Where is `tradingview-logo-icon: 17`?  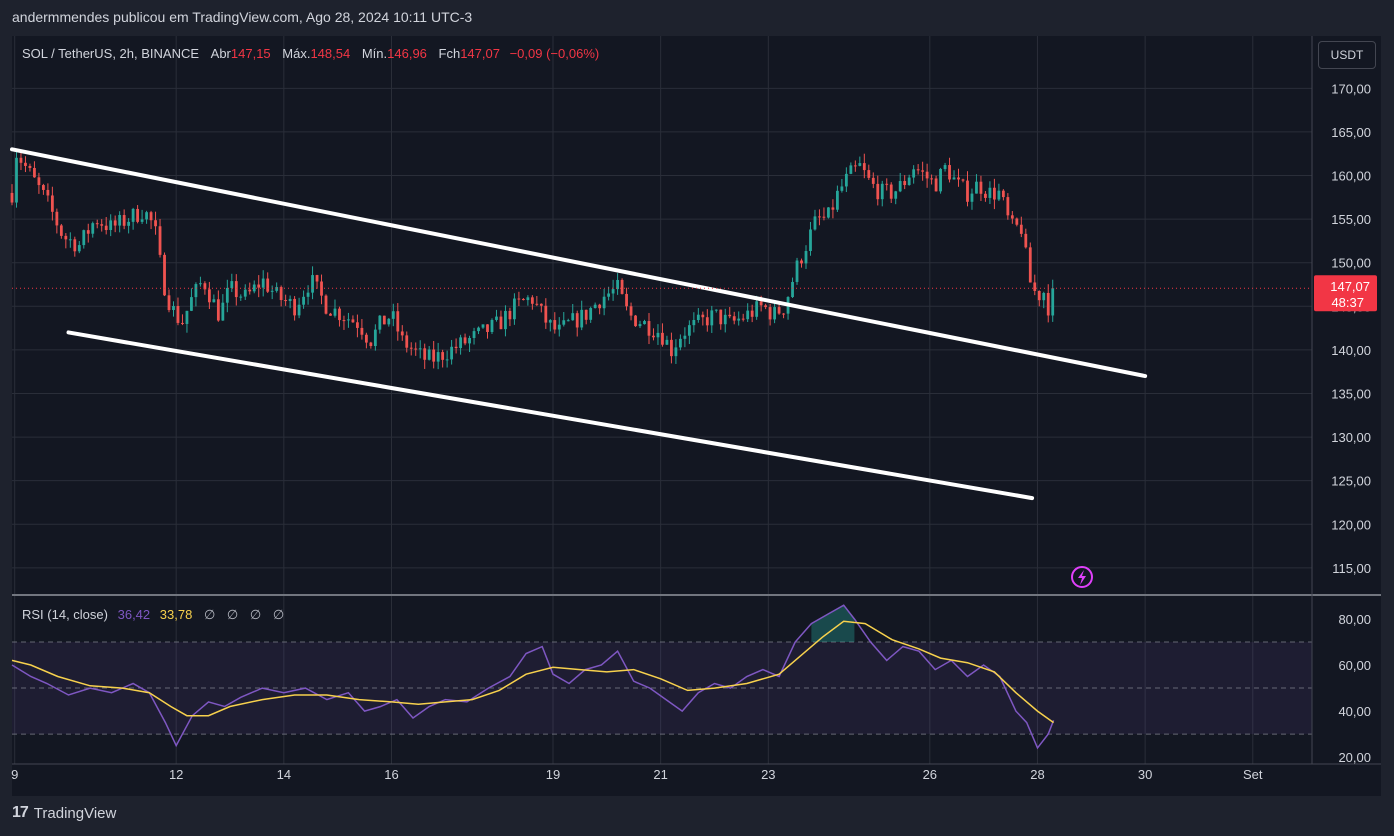
tradingview-logo-icon: 17 is located at coordinates (20, 812).